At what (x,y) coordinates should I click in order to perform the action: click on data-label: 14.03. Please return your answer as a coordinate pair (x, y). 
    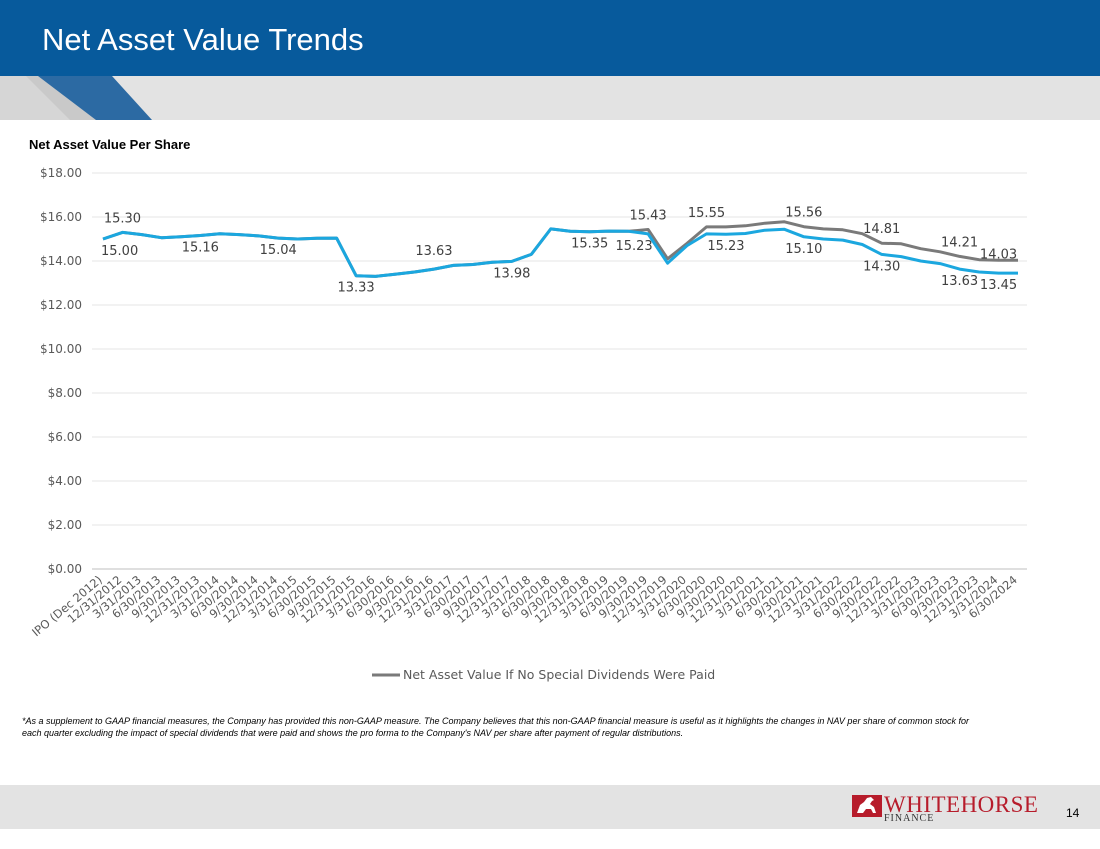
    Looking at the image, I should click on (998, 254).